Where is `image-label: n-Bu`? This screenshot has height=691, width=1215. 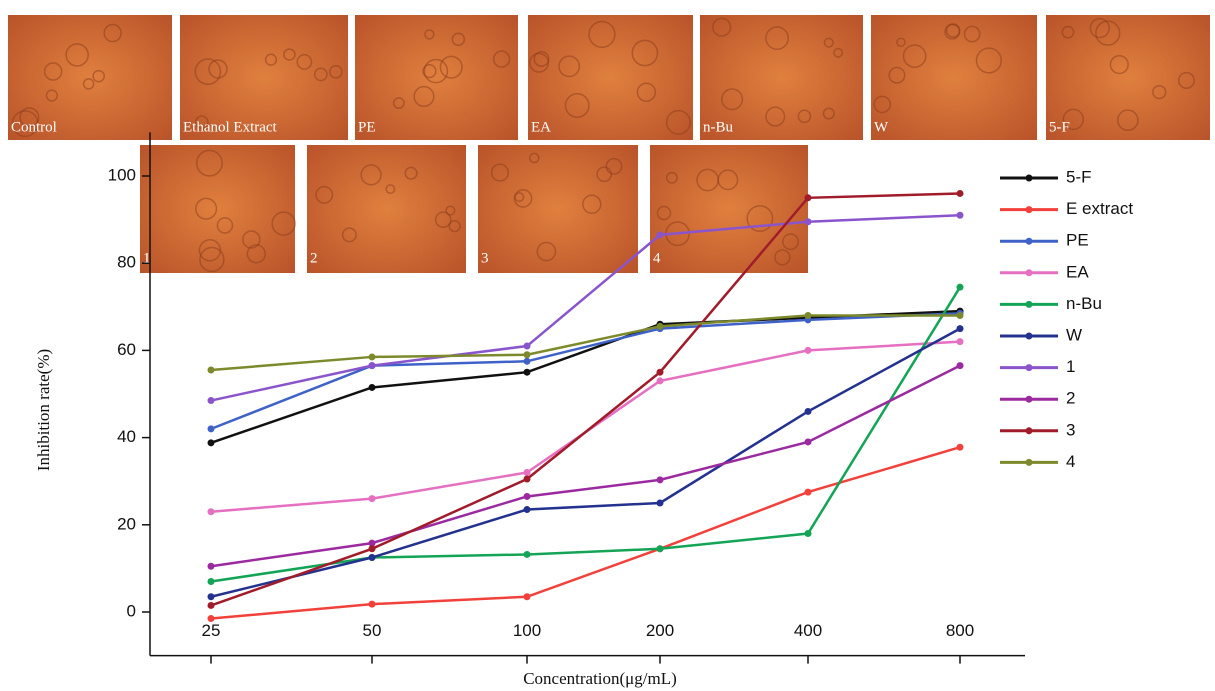 image-label: n-Bu is located at coordinates (718, 127).